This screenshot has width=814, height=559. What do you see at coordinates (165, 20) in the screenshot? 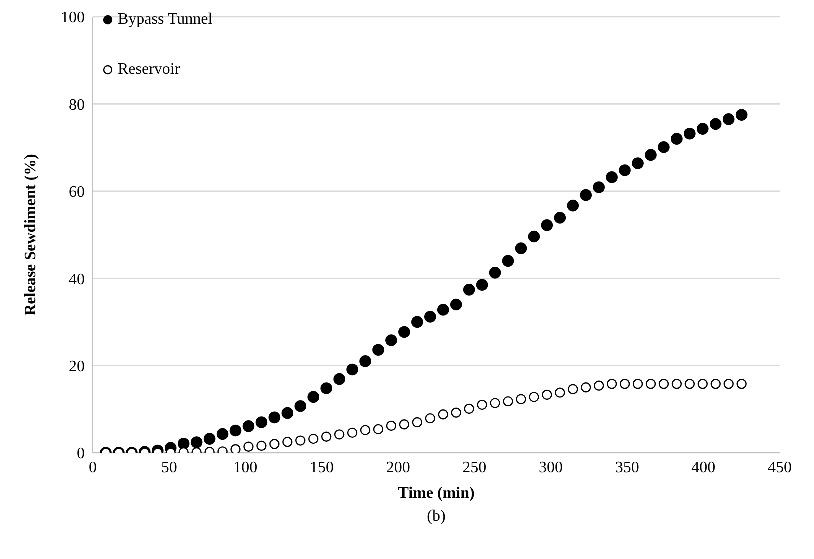
I see `legend-label: Bypass Tunnel` at bounding box center [165, 20].